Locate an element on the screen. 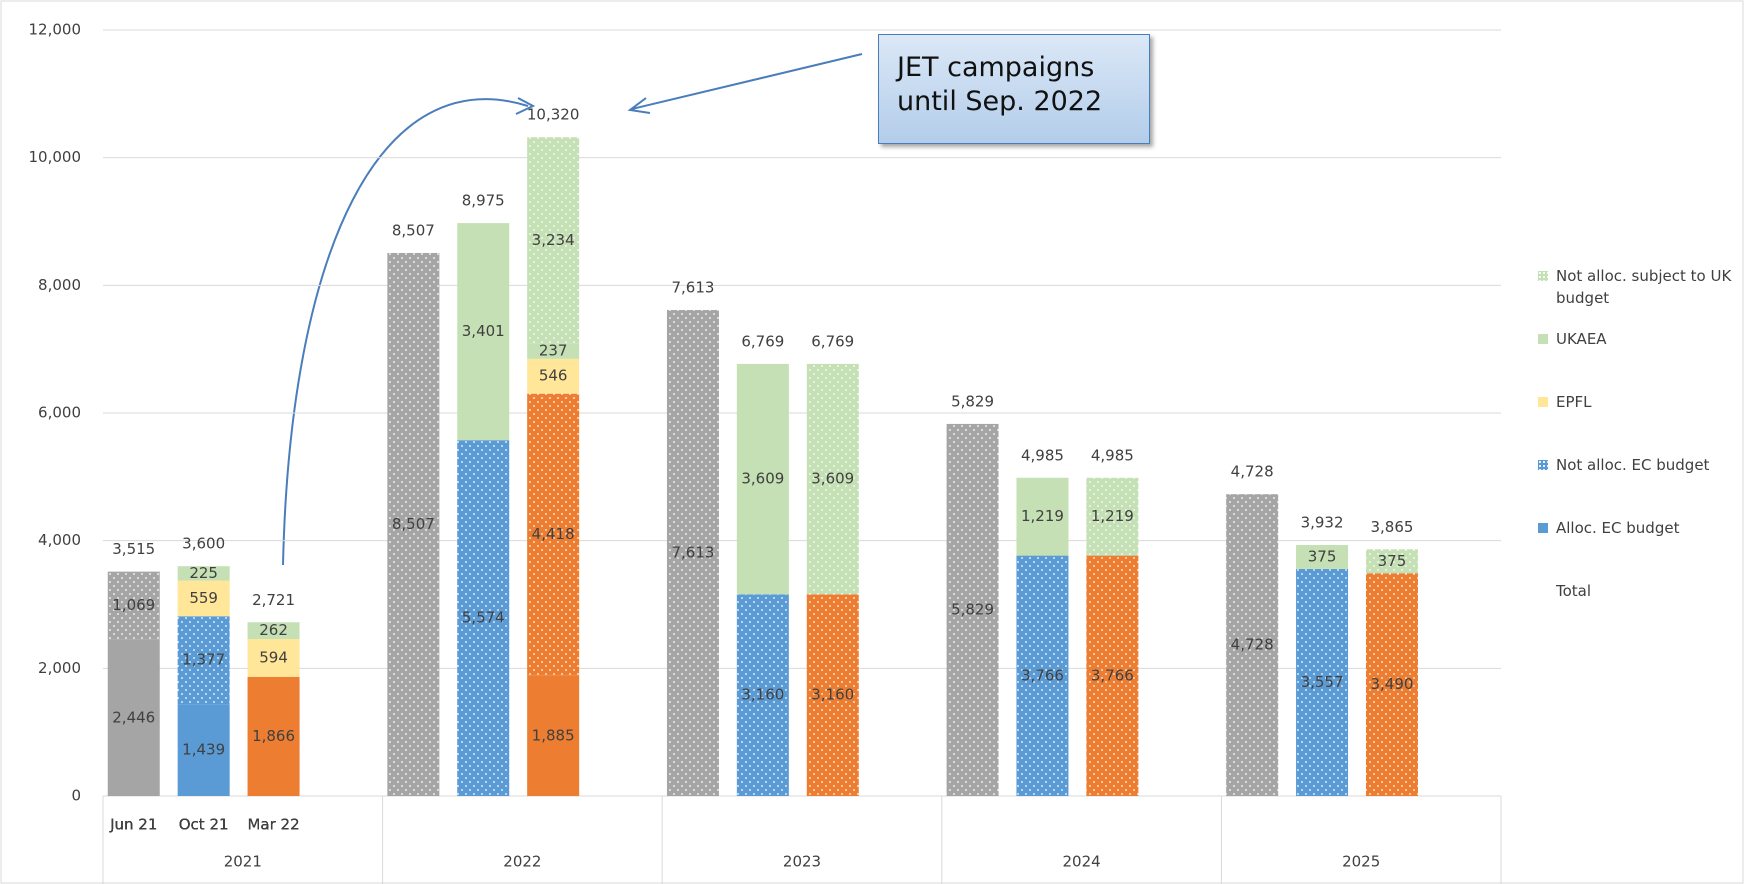 The image size is (1744, 884). data-label: 3,401 is located at coordinates (483, 331).